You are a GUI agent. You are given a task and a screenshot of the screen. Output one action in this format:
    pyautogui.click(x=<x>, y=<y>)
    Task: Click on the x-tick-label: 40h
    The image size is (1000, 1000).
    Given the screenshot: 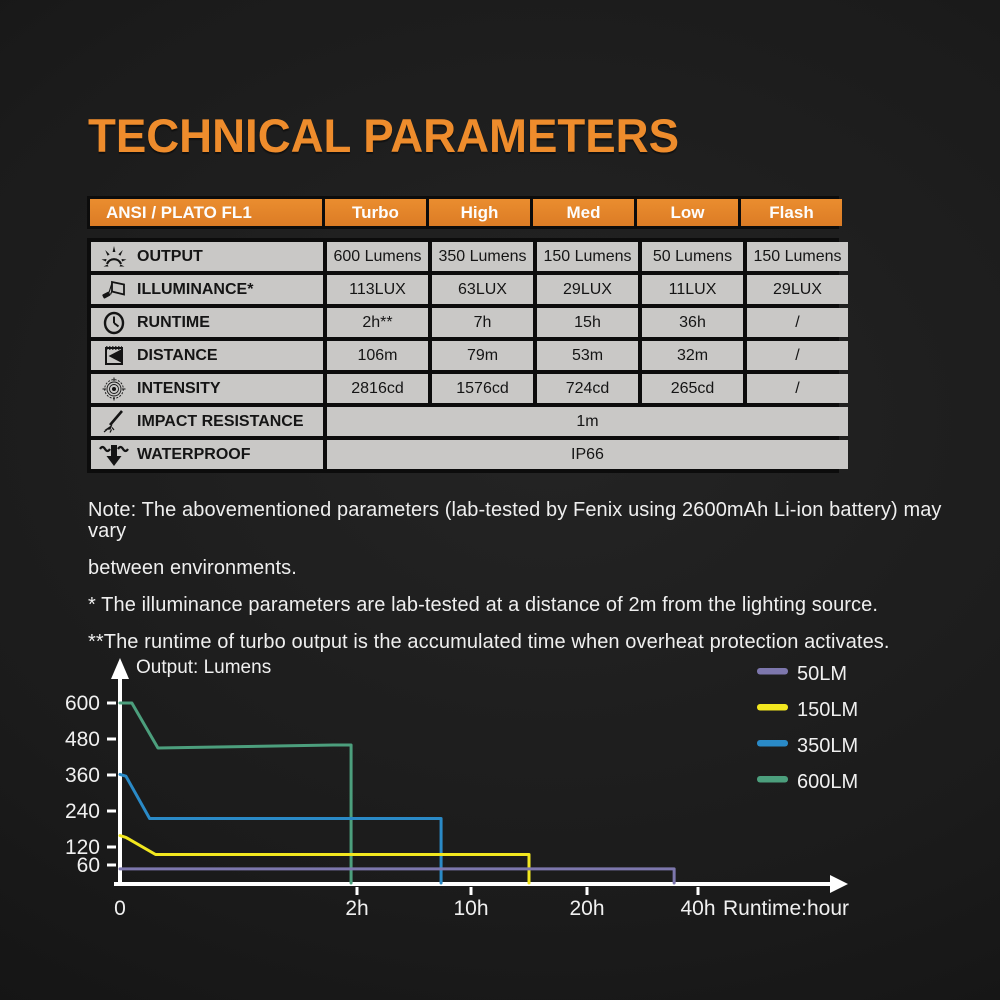 What is the action you would take?
    pyautogui.click(x=697, y=908)
    